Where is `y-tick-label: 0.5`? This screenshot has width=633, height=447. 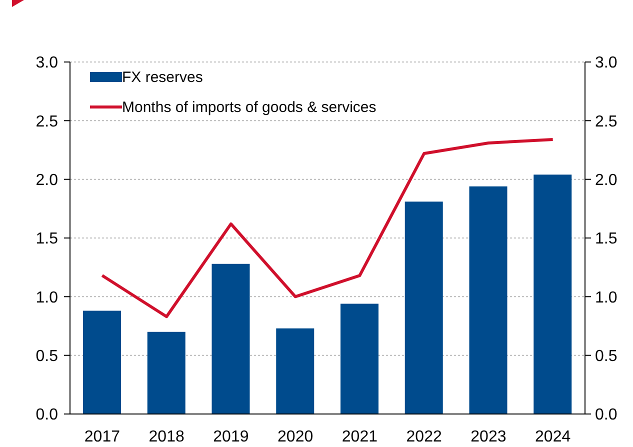
y-tick-label: 0.5 is located at coordinates (47, 357).